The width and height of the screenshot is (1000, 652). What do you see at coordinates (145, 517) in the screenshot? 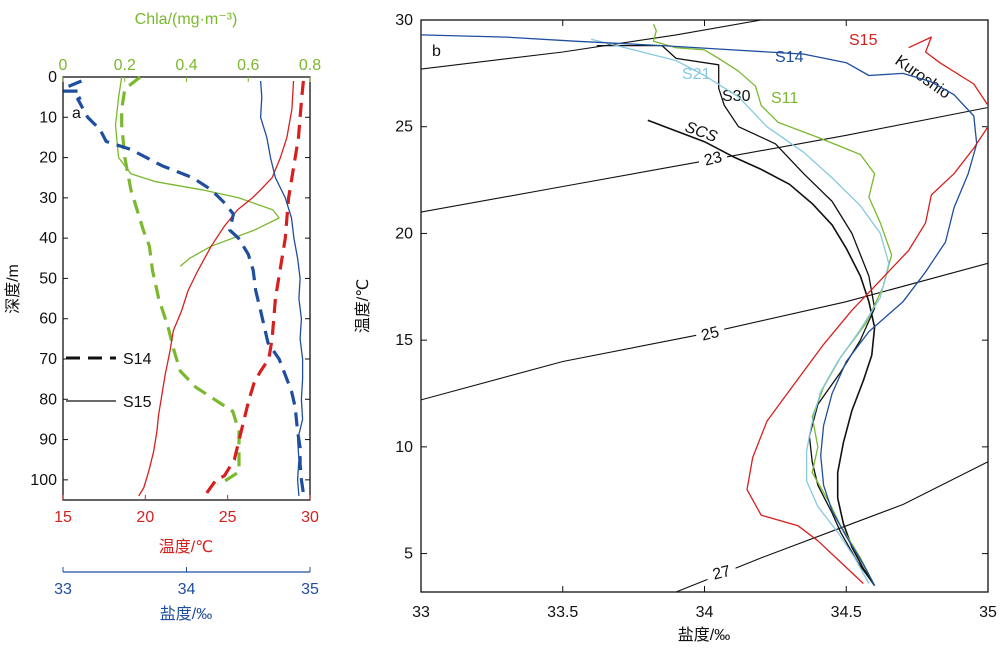
I see `panel-a-temp-tick-label: 20` at bounding box center [145, 517].